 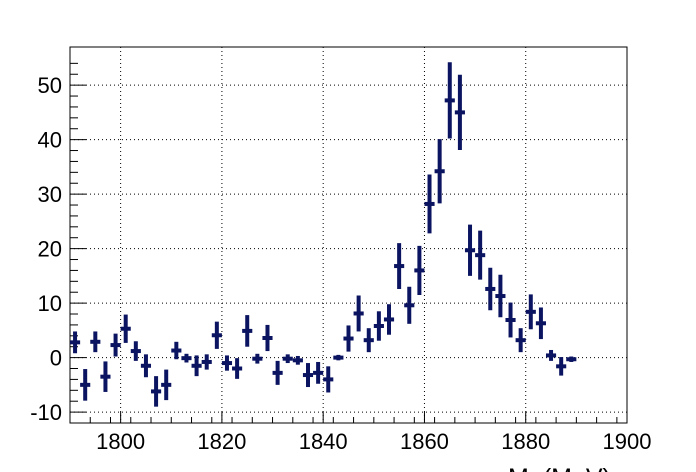 I want to click on y-tick-label: 20, so click(x=50, y=249).